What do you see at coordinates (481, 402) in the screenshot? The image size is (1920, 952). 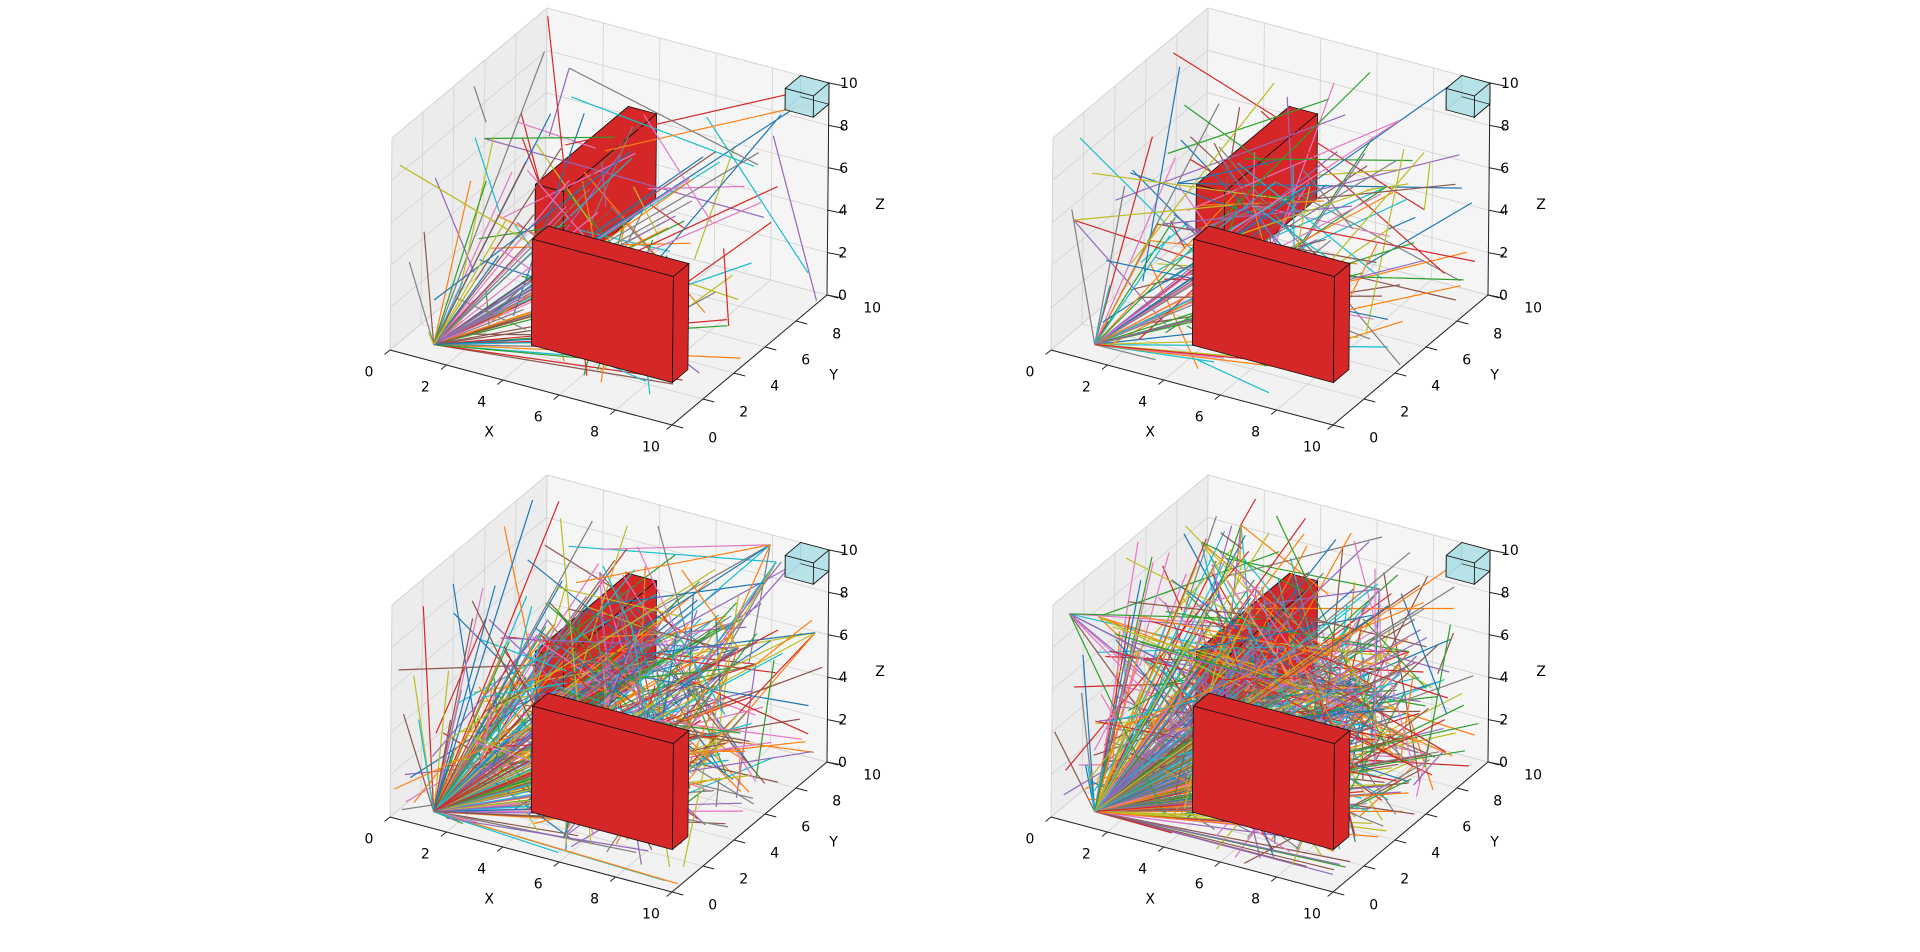 I see `x-tick-label: 4` at bounding box center [481, 402].